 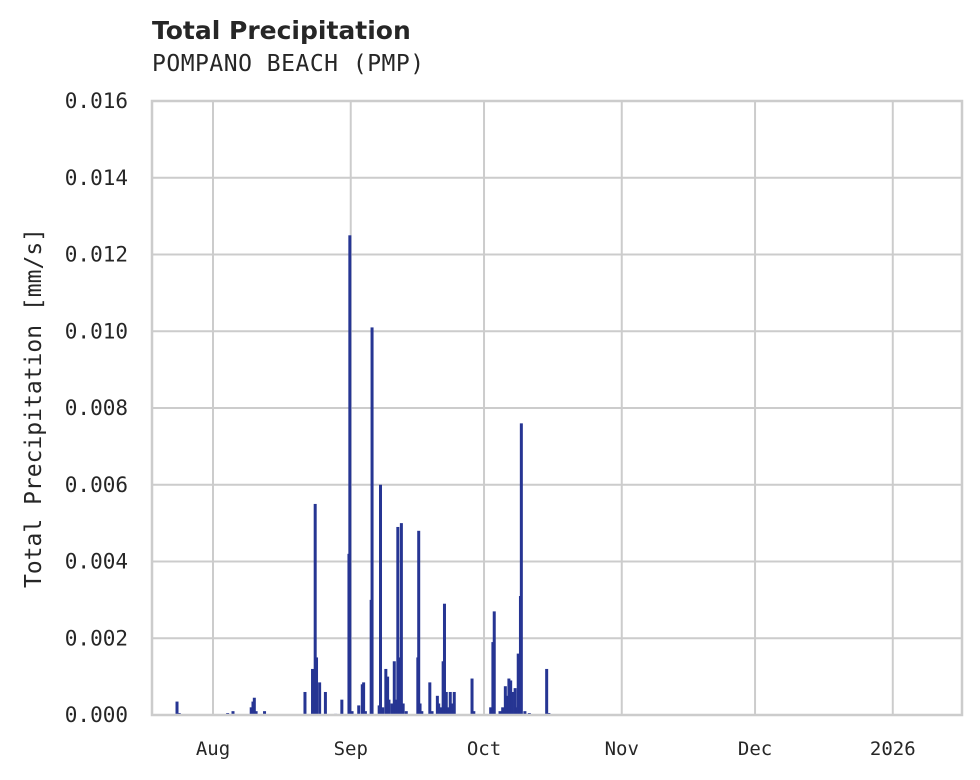 I want to click on y-tick-label: 0.008, so click(x=96, y=408).